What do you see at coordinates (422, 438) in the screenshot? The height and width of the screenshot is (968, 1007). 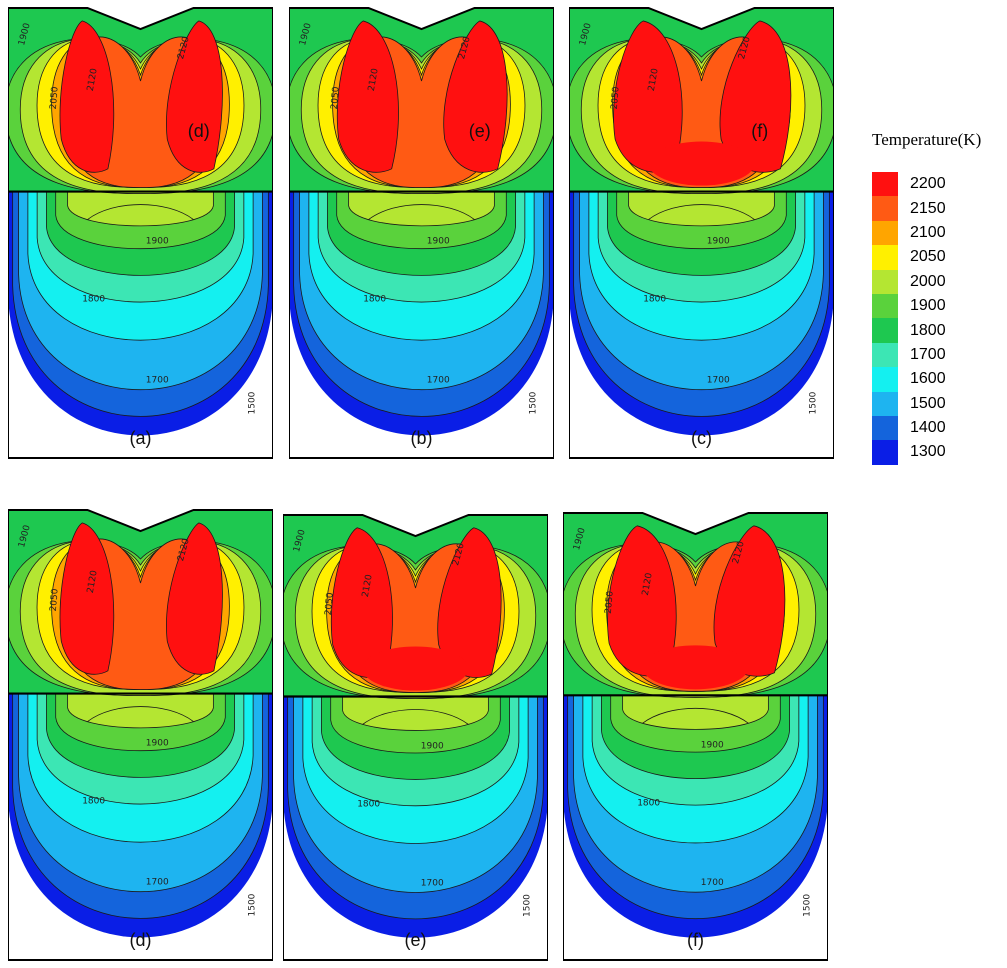 I see `panel-label: (b)` at bounding box center [422, 438].